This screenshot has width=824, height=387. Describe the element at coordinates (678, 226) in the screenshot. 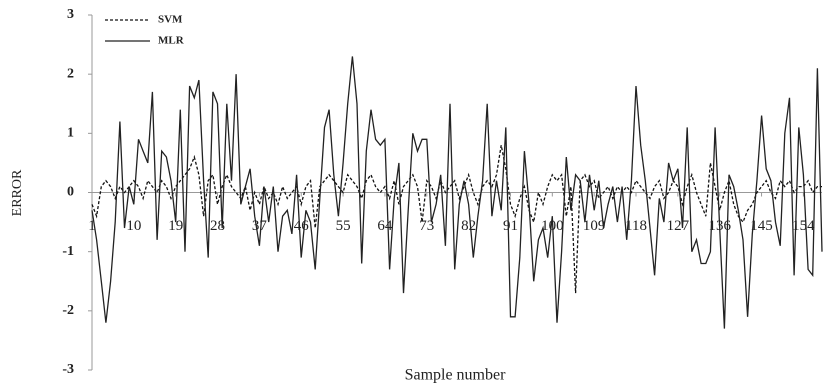

I see `x-tick-label: 127` at that location.